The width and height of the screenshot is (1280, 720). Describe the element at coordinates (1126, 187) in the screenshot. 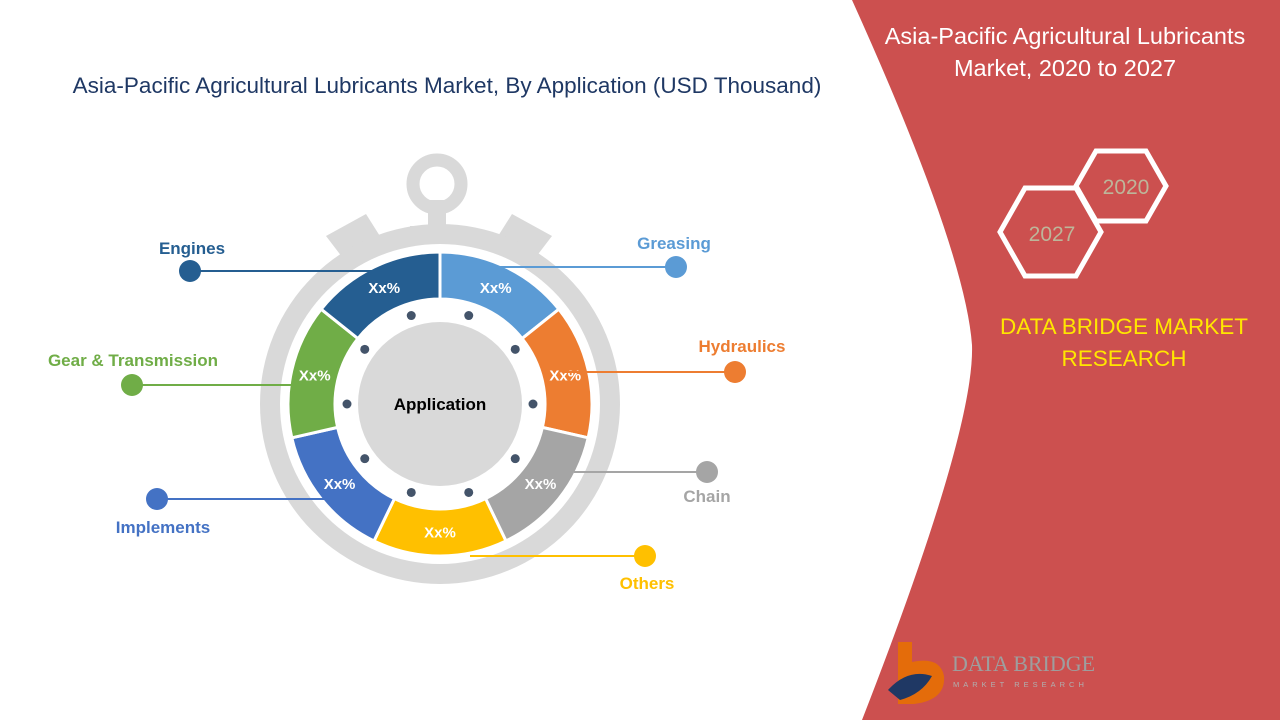

I see `year-start-label: 2020` at that location.